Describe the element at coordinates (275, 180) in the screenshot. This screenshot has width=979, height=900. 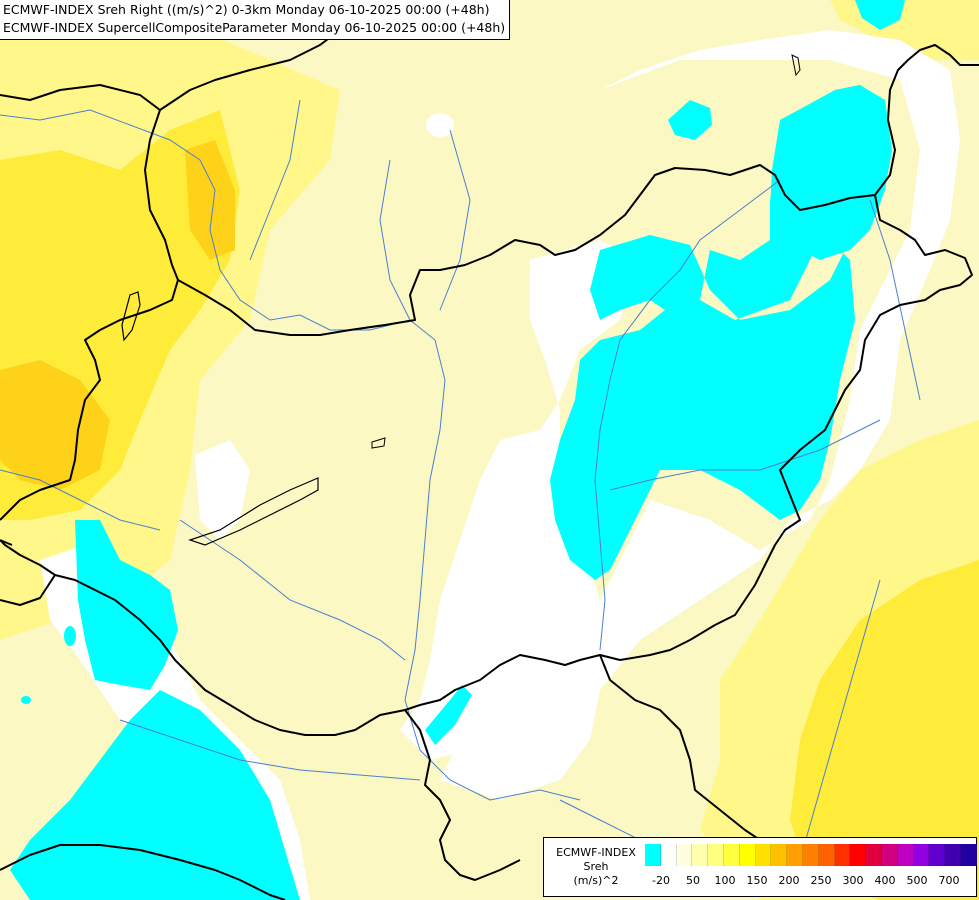
I see `river-morava` at that location.